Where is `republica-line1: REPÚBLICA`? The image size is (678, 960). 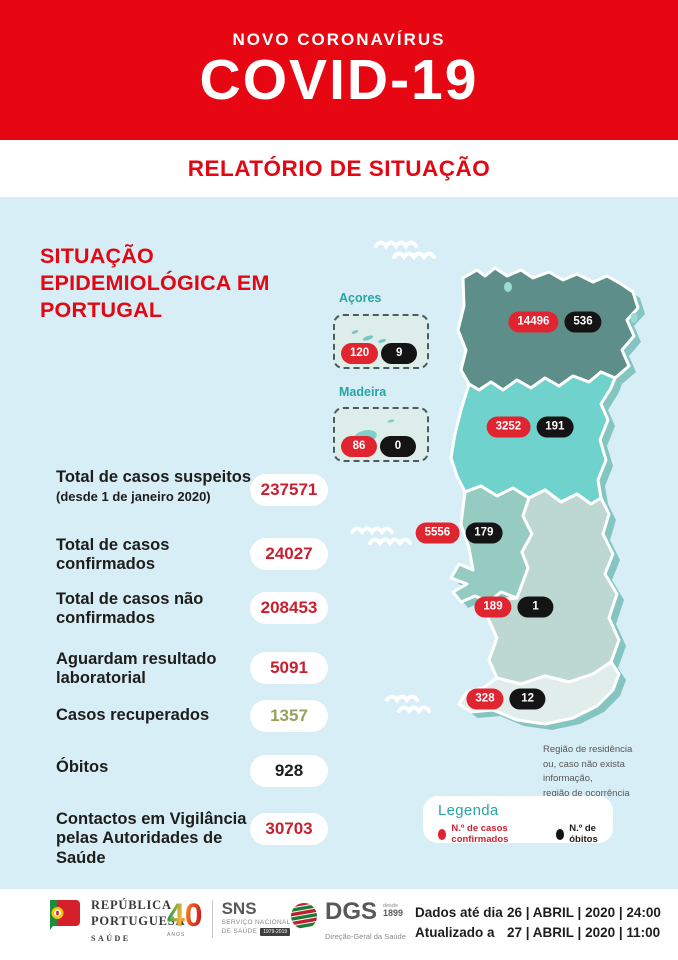 republica-line1: REPÚBLICA is located at coordinates (131, 905).